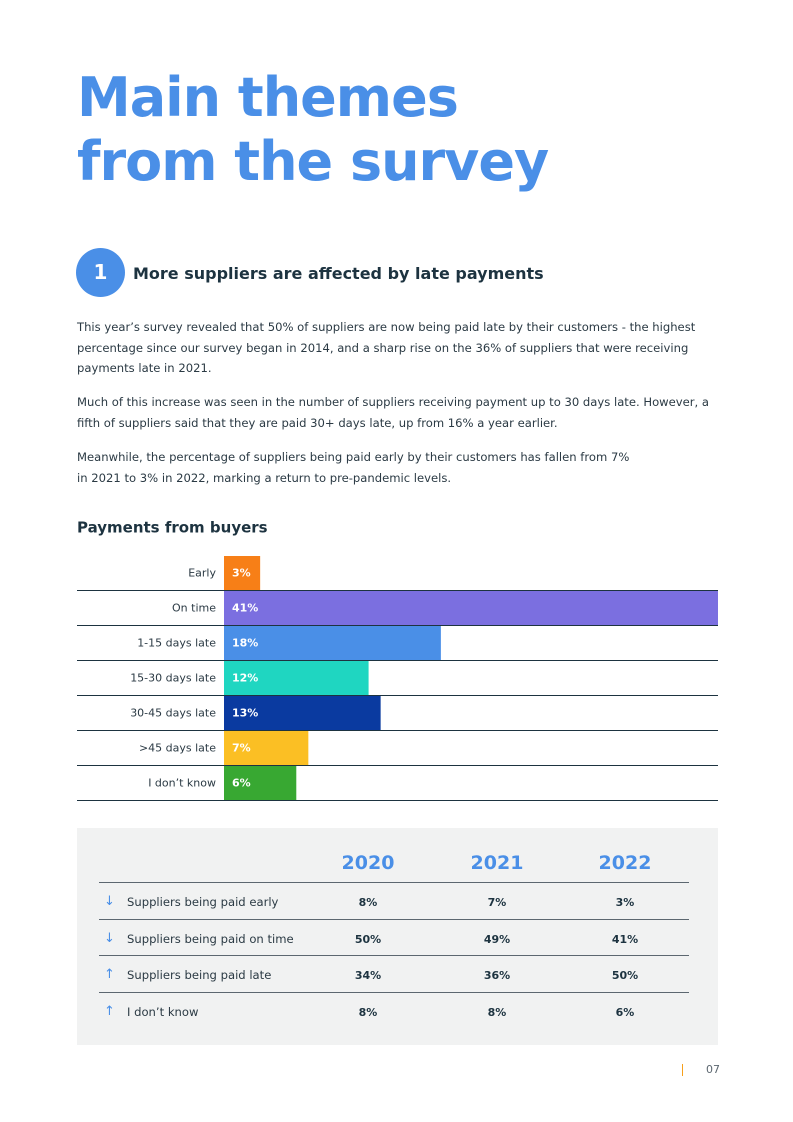 This screenshot has height=1122, width=793. What do you see at coordinates (245, 608) in the screenshot?
I see `bar-label: 41%` at bounding box center [245, 608].